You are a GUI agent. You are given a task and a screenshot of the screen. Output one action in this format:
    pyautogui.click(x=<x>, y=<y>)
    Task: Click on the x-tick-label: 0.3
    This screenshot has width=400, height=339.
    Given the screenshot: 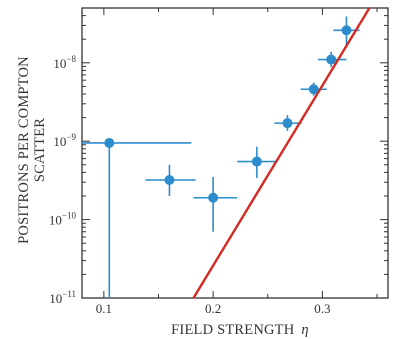 What is the action you would take?
    pyautogui.click(x=322, y=308)
    